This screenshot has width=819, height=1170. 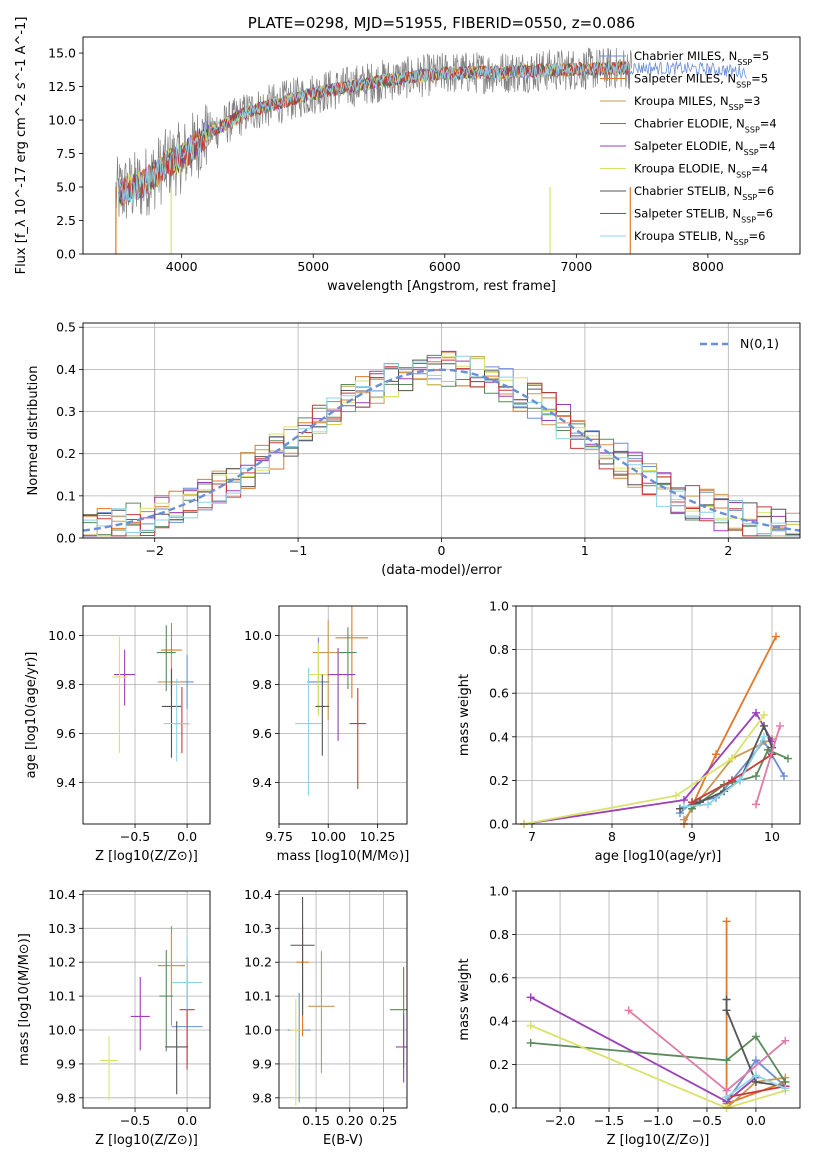 I want to click on x-axis-label: mass [log10(M/M⊙)], so click(x=343, y=856).